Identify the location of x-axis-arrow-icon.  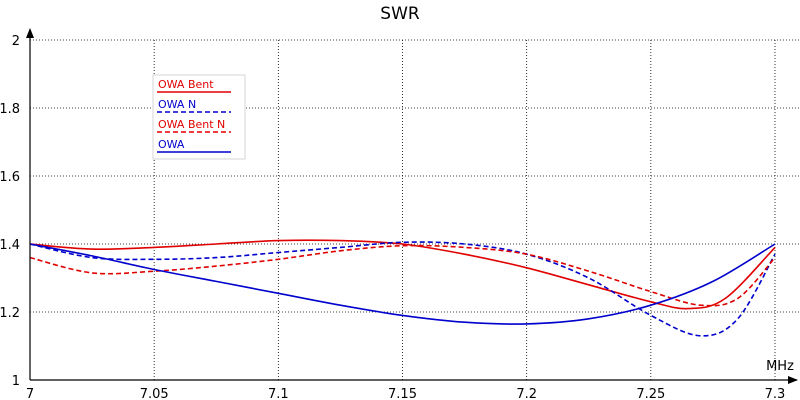
(793, 380).